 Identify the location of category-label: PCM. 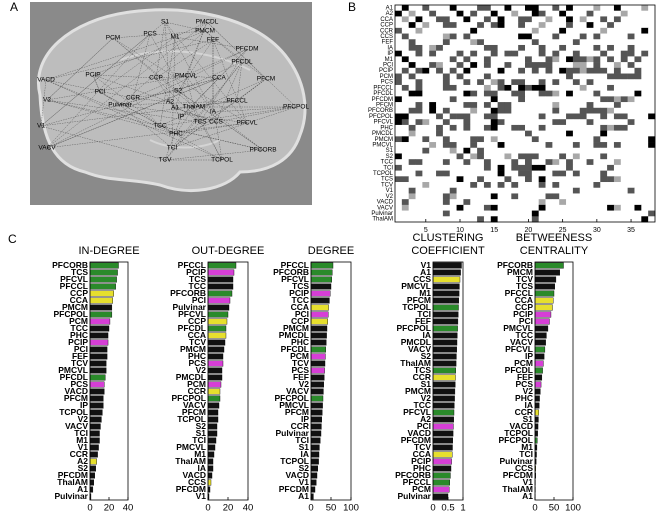
(299, 356).